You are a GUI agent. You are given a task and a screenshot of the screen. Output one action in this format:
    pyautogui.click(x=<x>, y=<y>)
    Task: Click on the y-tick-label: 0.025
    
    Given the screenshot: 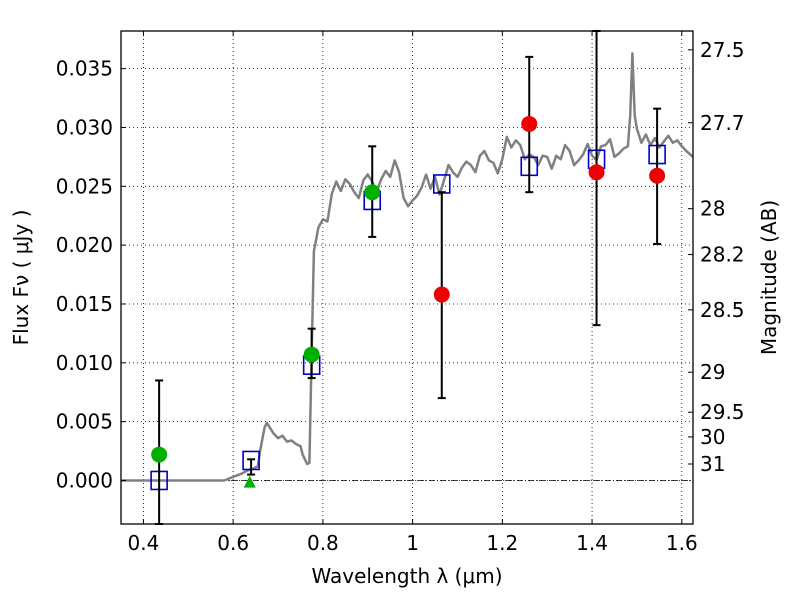 What is the action you would take?
    pyautogui.click(x=84, y=186)
    